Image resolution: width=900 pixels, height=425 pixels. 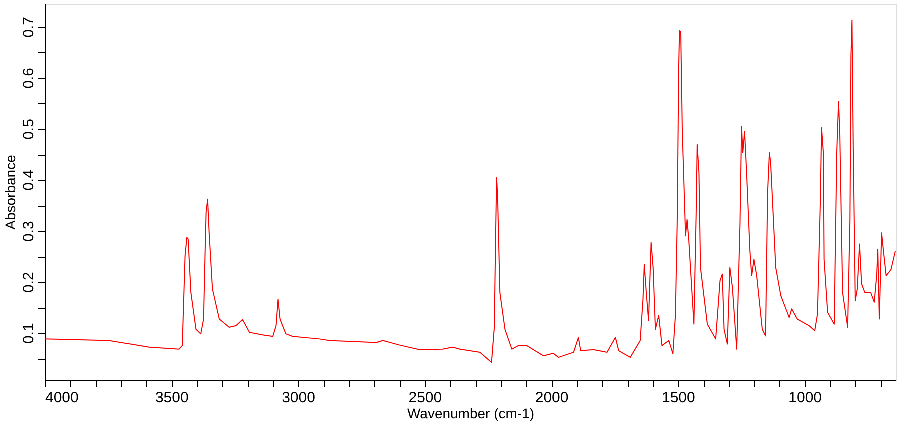 What do you see at coordinates (805, 398) in the screenshot?
I see `x-tick-label: 1000` at bounding box center [805, 398].